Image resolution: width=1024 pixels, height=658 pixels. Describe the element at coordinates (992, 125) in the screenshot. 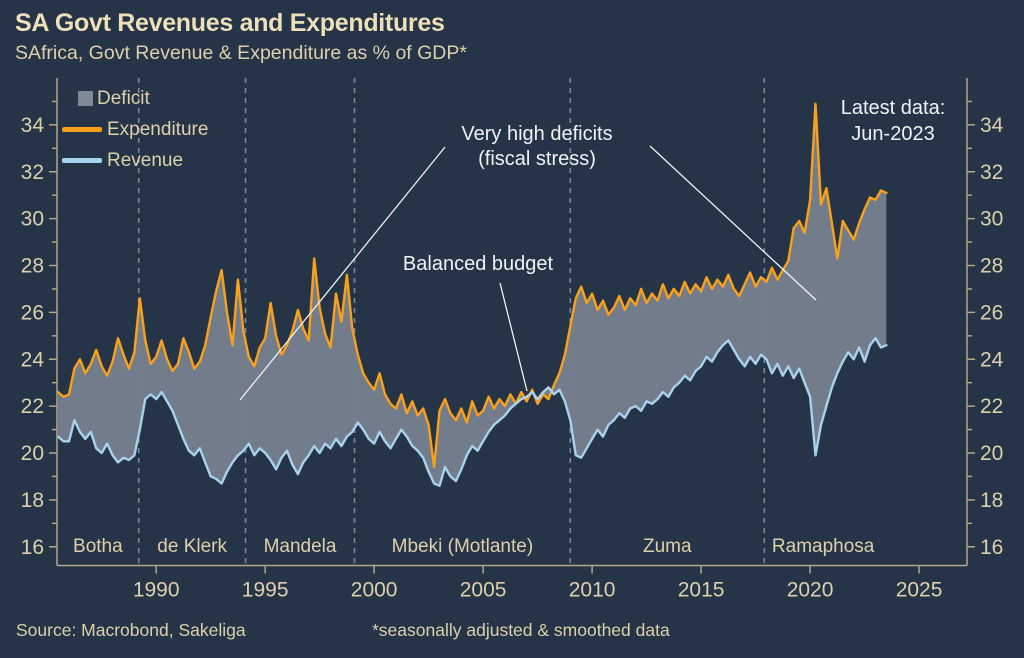

I see `y-axis-label-right: 34` at that location.